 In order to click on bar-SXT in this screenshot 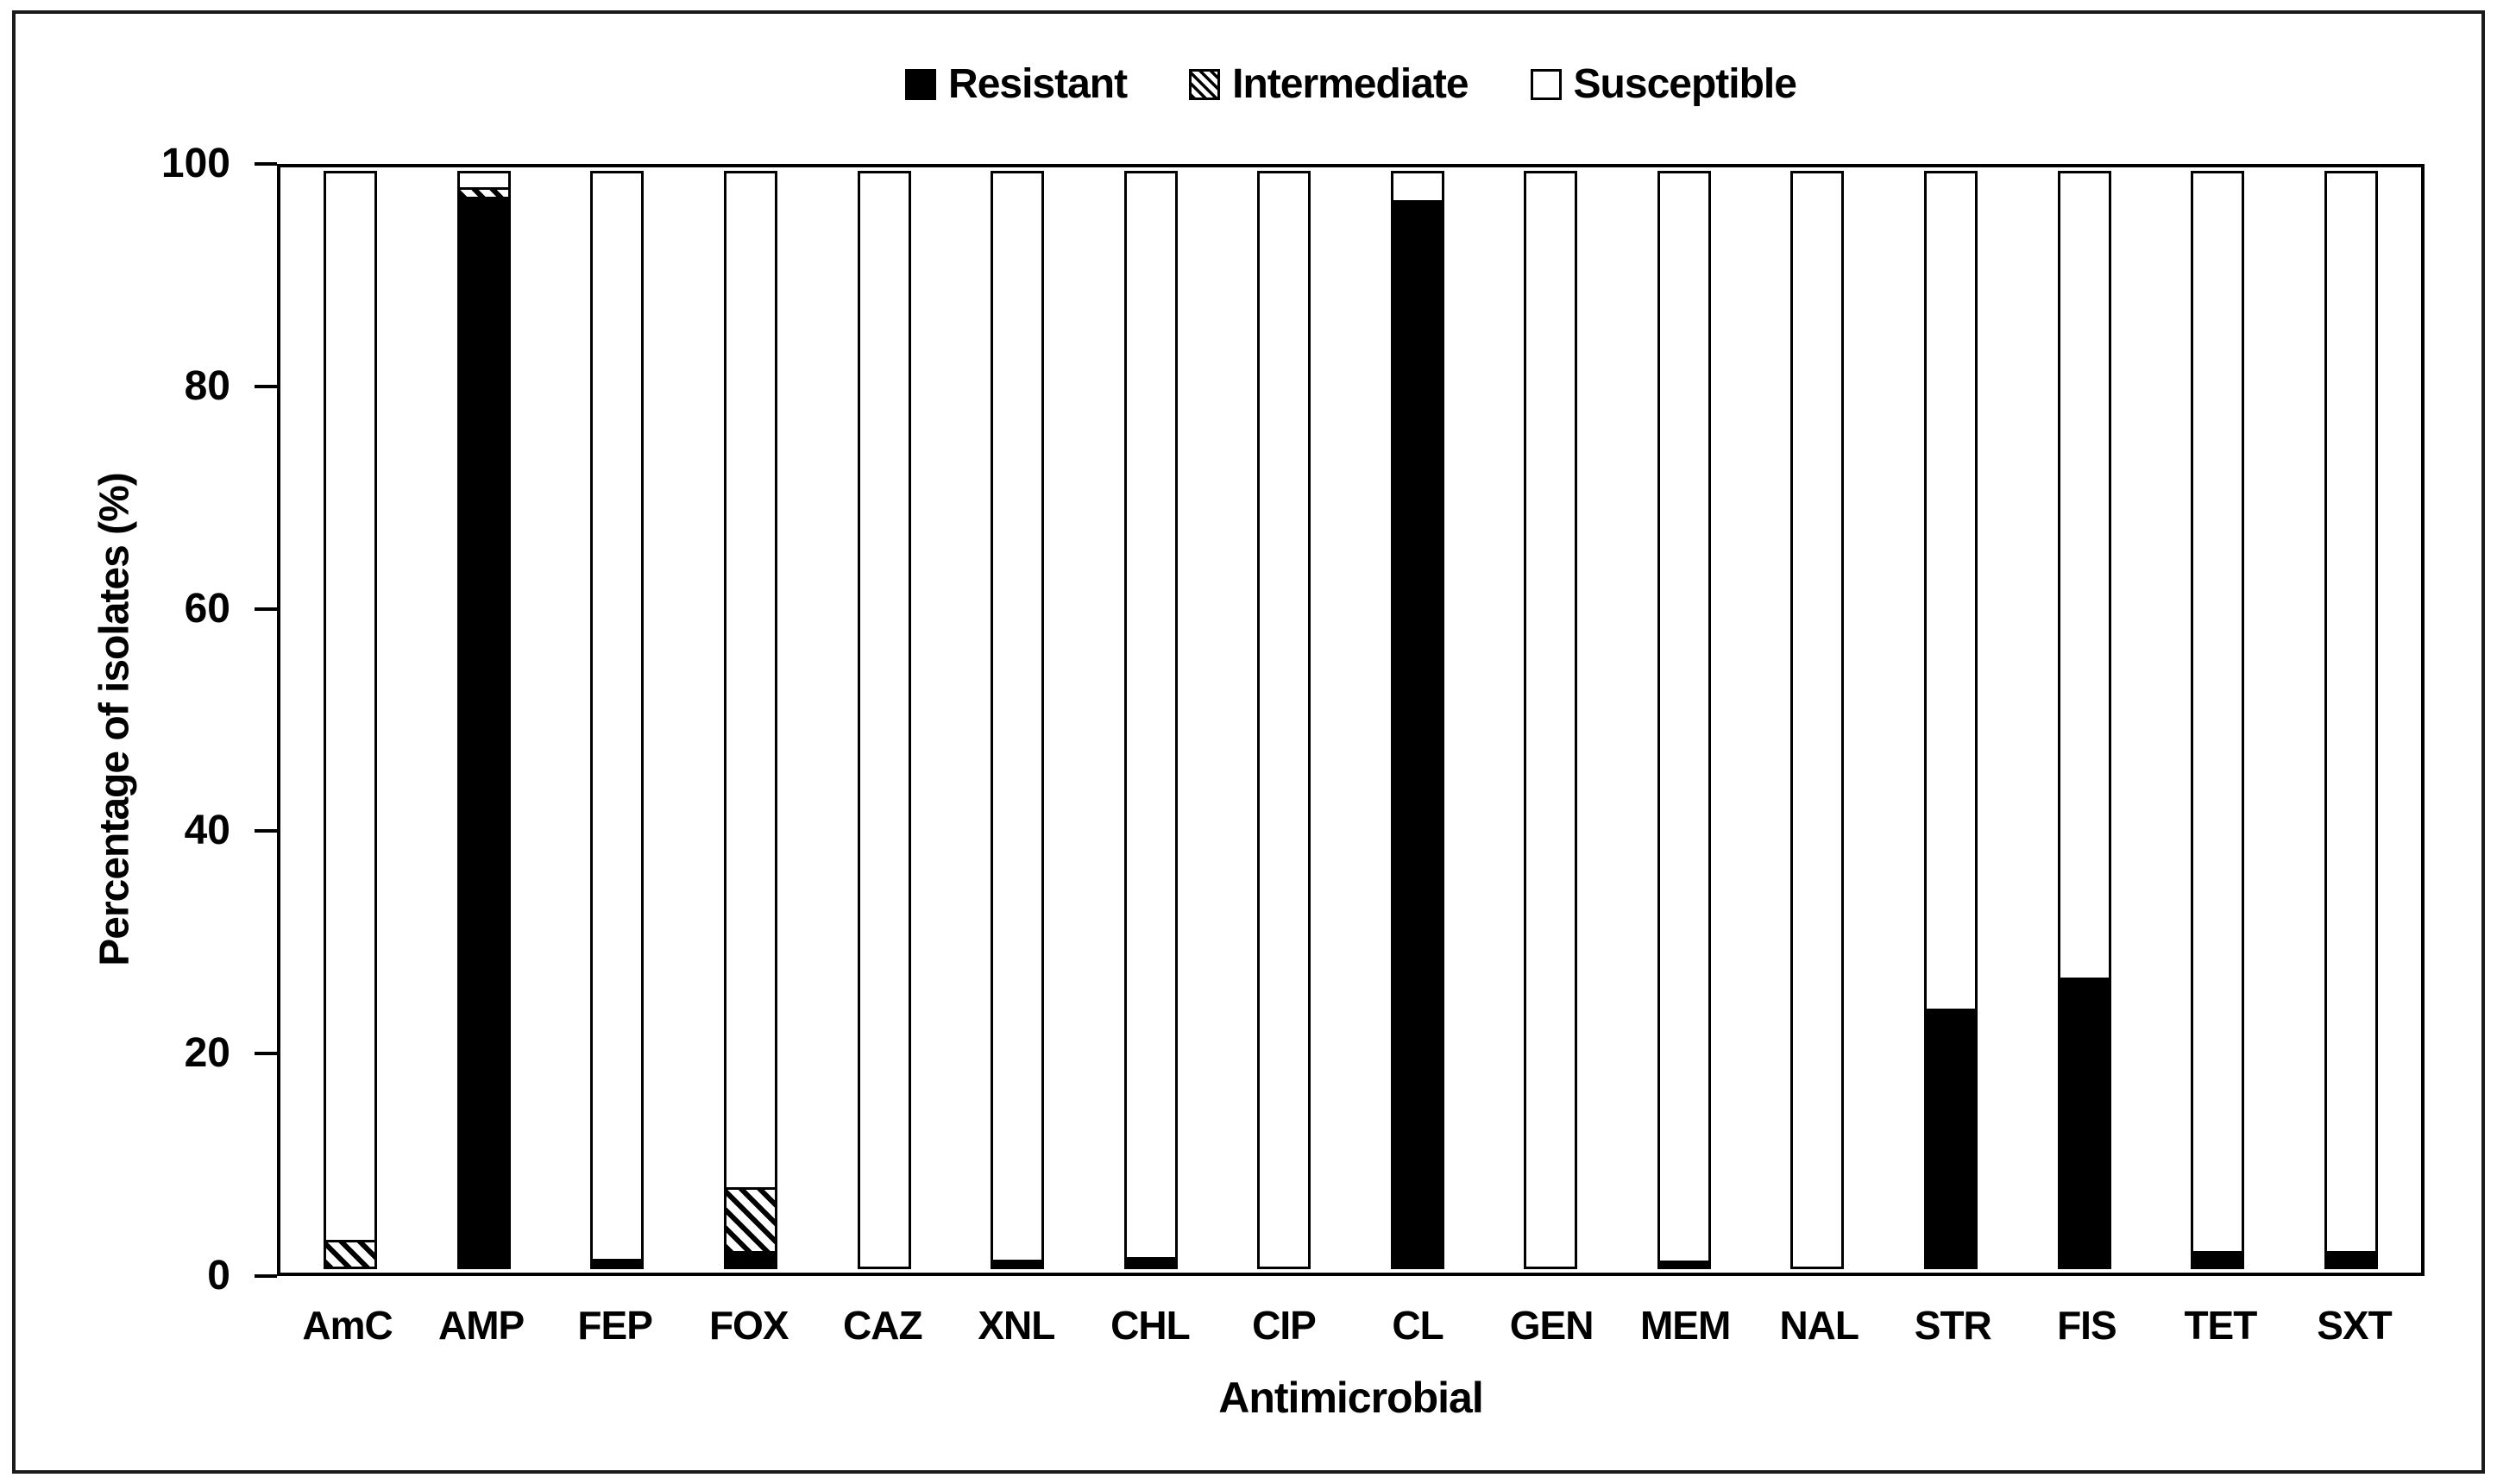, I will do `click(2351, 720)`.